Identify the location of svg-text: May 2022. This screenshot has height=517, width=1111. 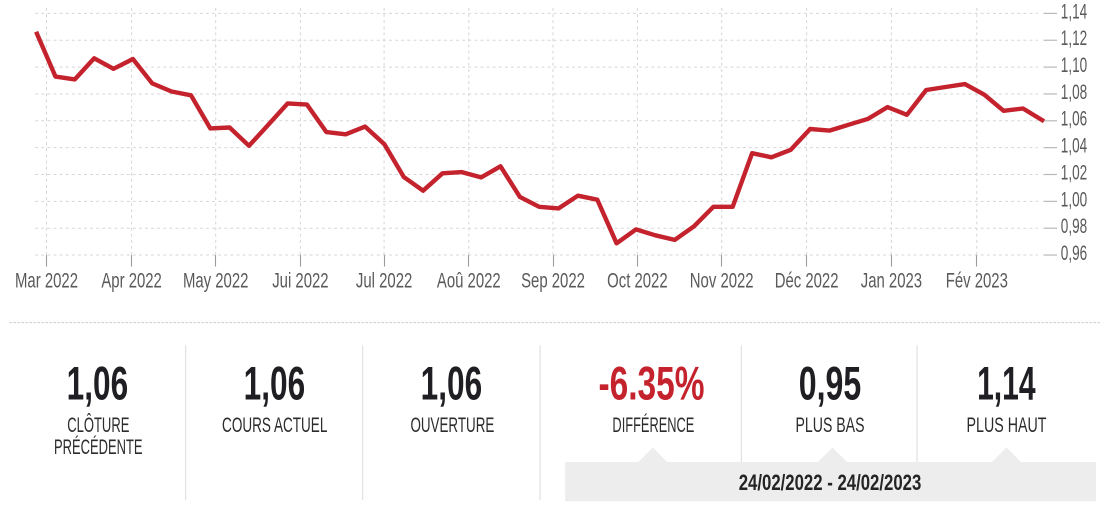
(215, 280).